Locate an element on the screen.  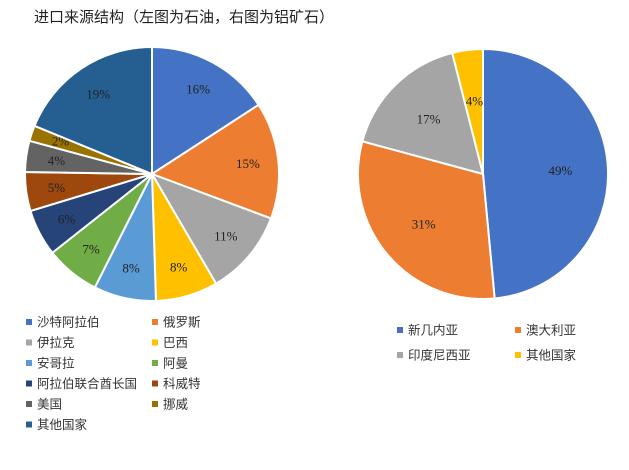
data-label: 19% is located at coordinates (98, 93).